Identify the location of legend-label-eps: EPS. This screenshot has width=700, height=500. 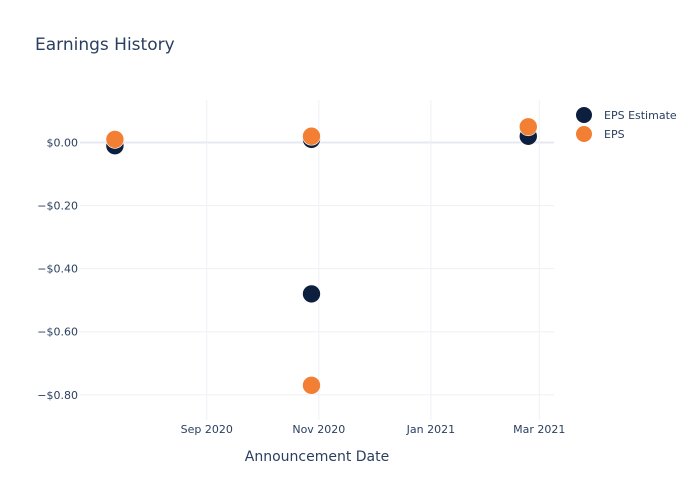
(614, 134).